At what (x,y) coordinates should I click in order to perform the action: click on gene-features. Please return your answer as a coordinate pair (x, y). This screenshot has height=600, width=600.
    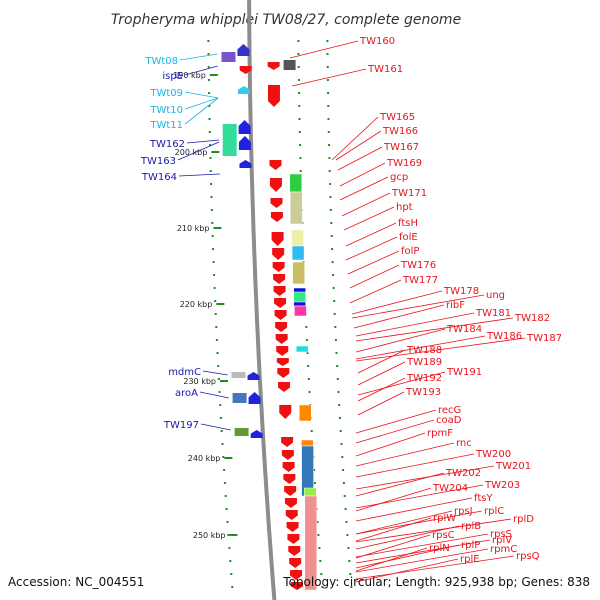
    Looking at the image, I should click on (269, 317).